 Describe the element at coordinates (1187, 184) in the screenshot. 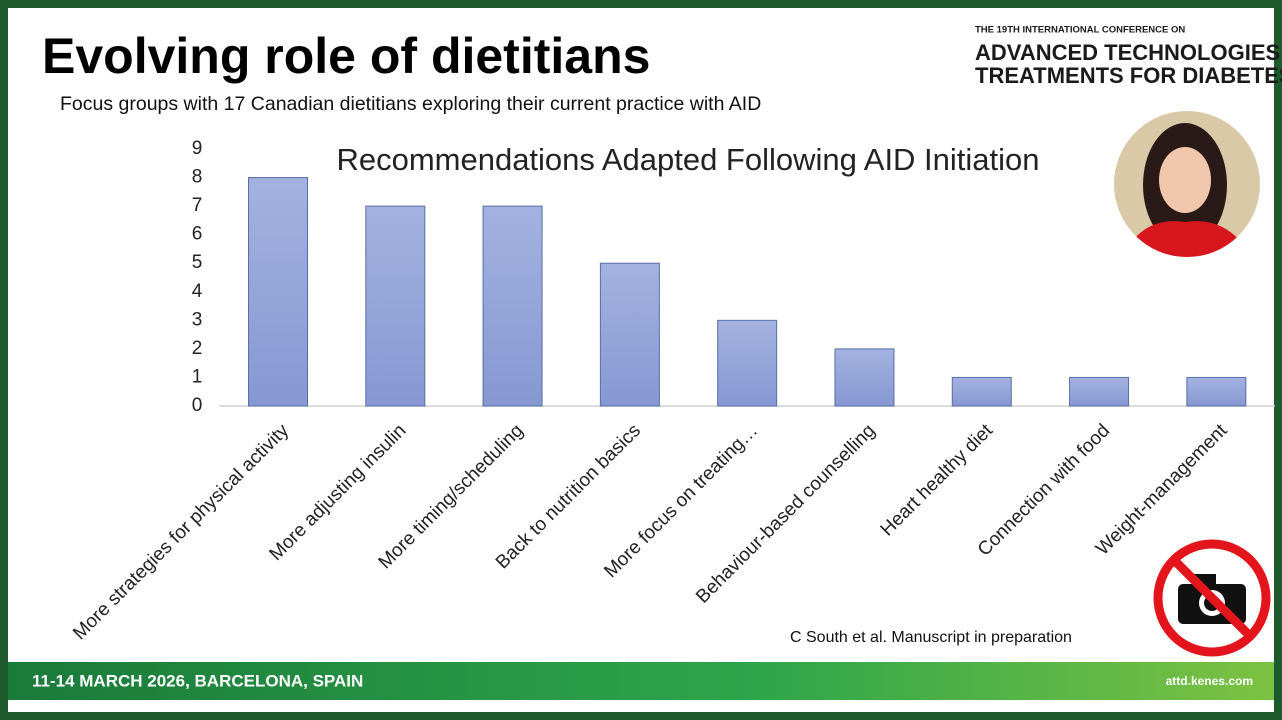

I see `speaker-photo` at that location.